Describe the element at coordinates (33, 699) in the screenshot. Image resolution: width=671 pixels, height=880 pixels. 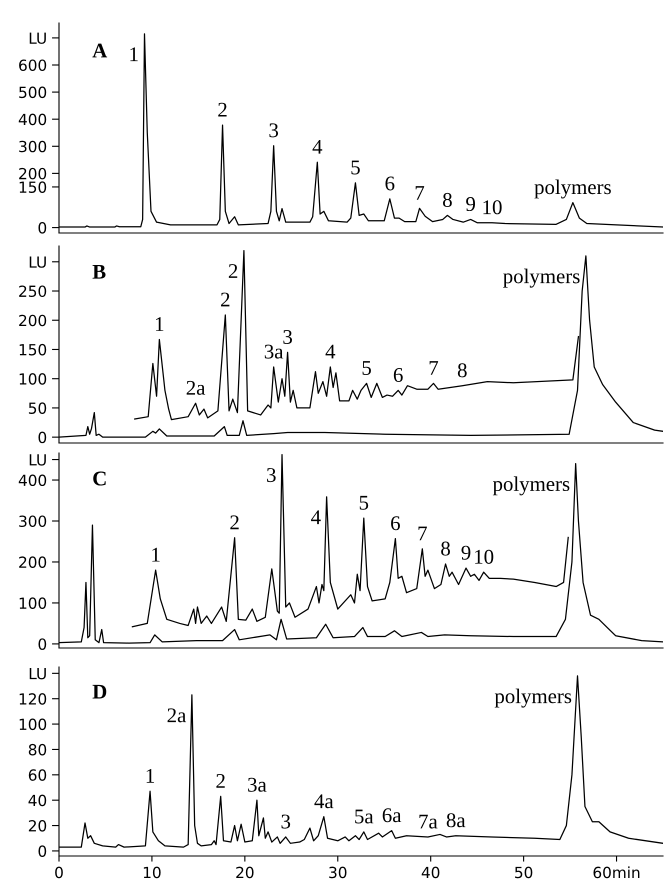
I see `y-tick-label: 120` at that location.